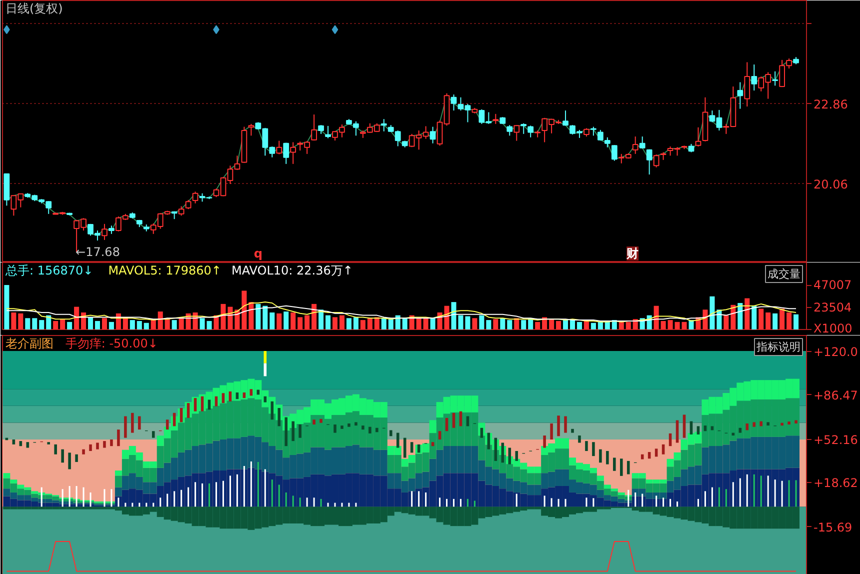  Describe the element at coordinates (29, 343) in the screenshot. I see `chart-title: 老介副图` at that location.